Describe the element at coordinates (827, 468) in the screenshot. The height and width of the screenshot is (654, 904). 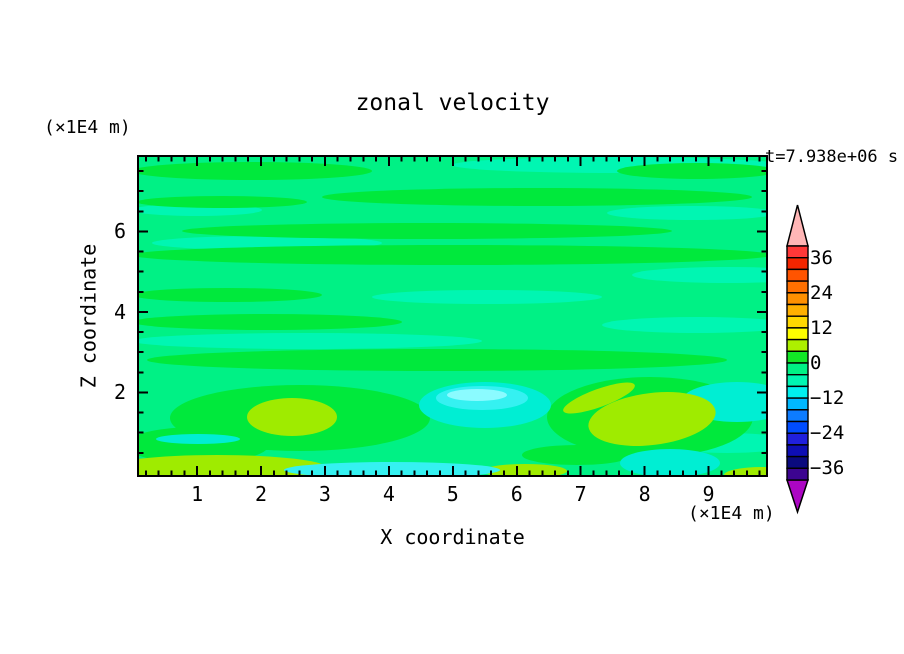
I see `colorbar-tick-label: −36` at that location.